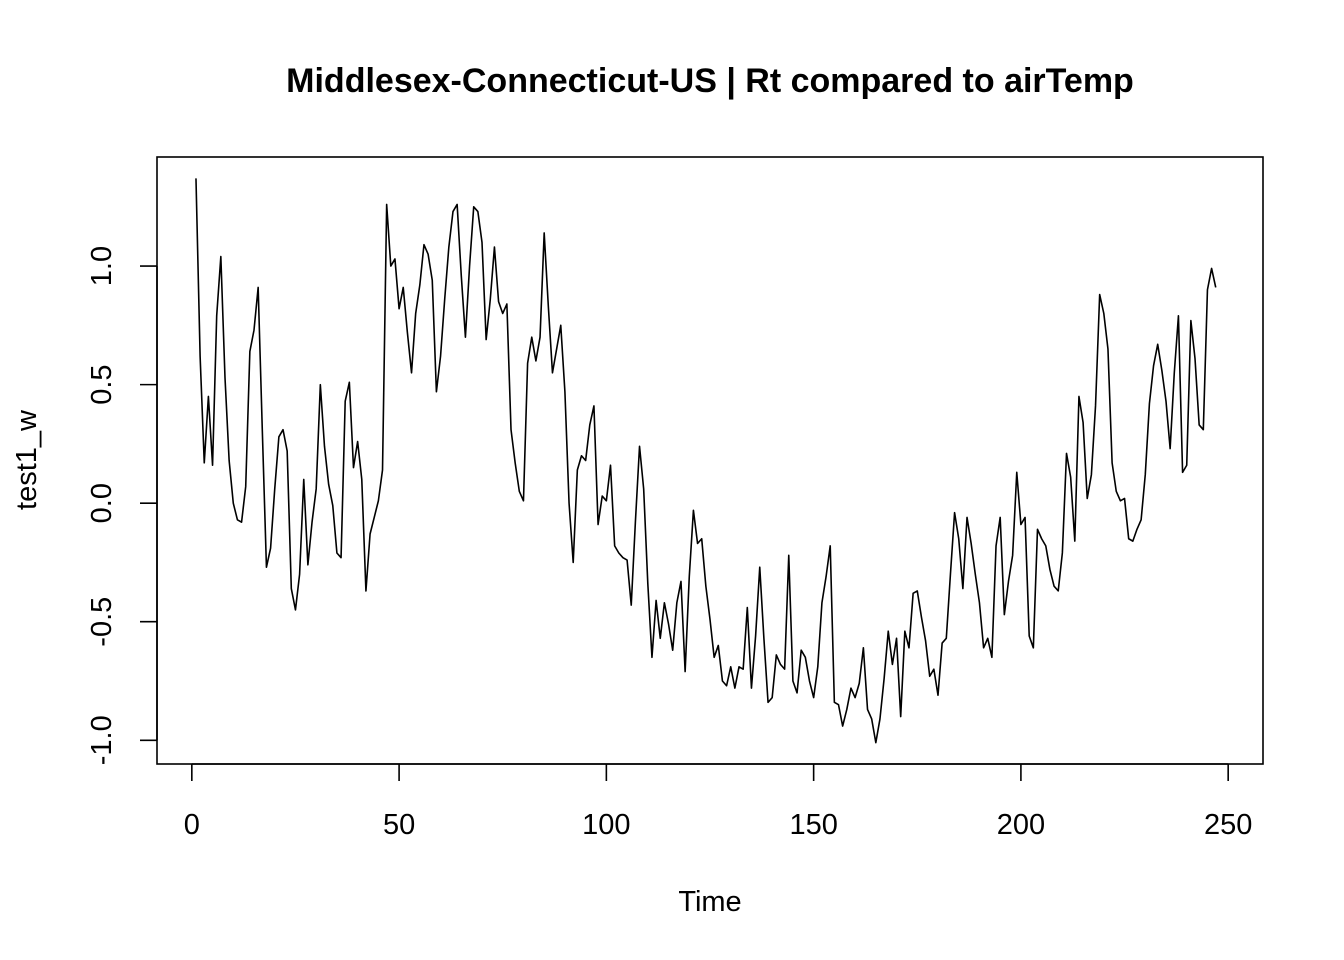  Describe the element at coordinates (718, 802) in the screenshot. I see `x-axis: 0 50 100 150 200 250` at that location.